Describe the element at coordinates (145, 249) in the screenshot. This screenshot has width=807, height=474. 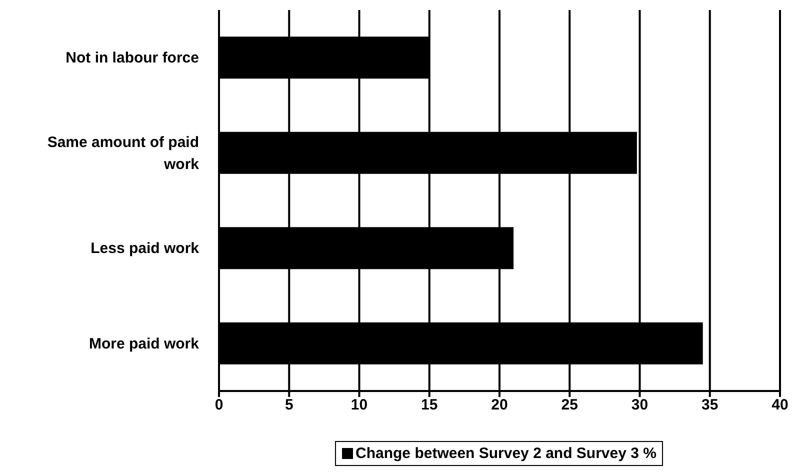
I see `y-tick-label: Less paid work` at that location.